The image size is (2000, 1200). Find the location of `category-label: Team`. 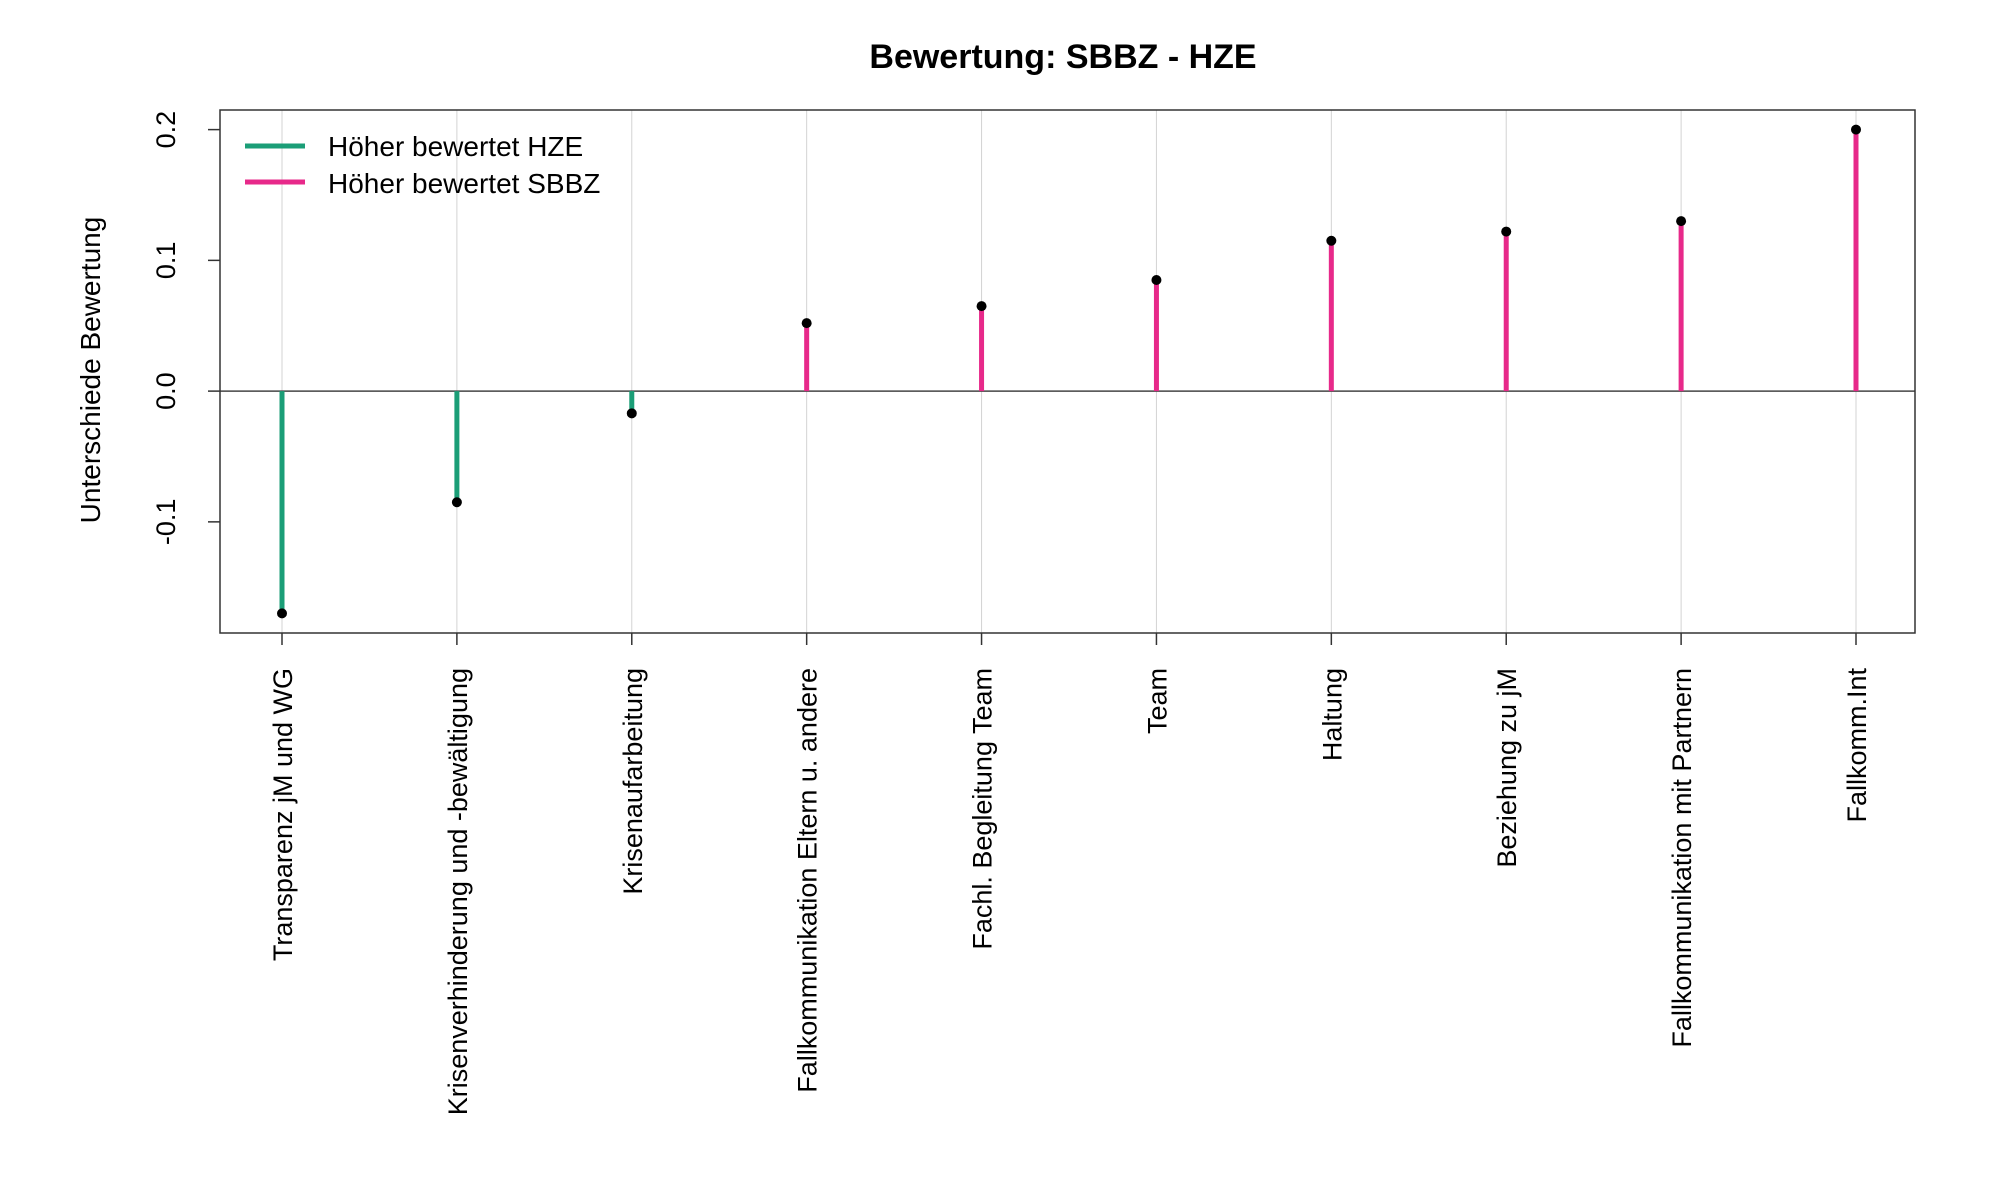

category-label: Team is located at coordinates (1157, 701).